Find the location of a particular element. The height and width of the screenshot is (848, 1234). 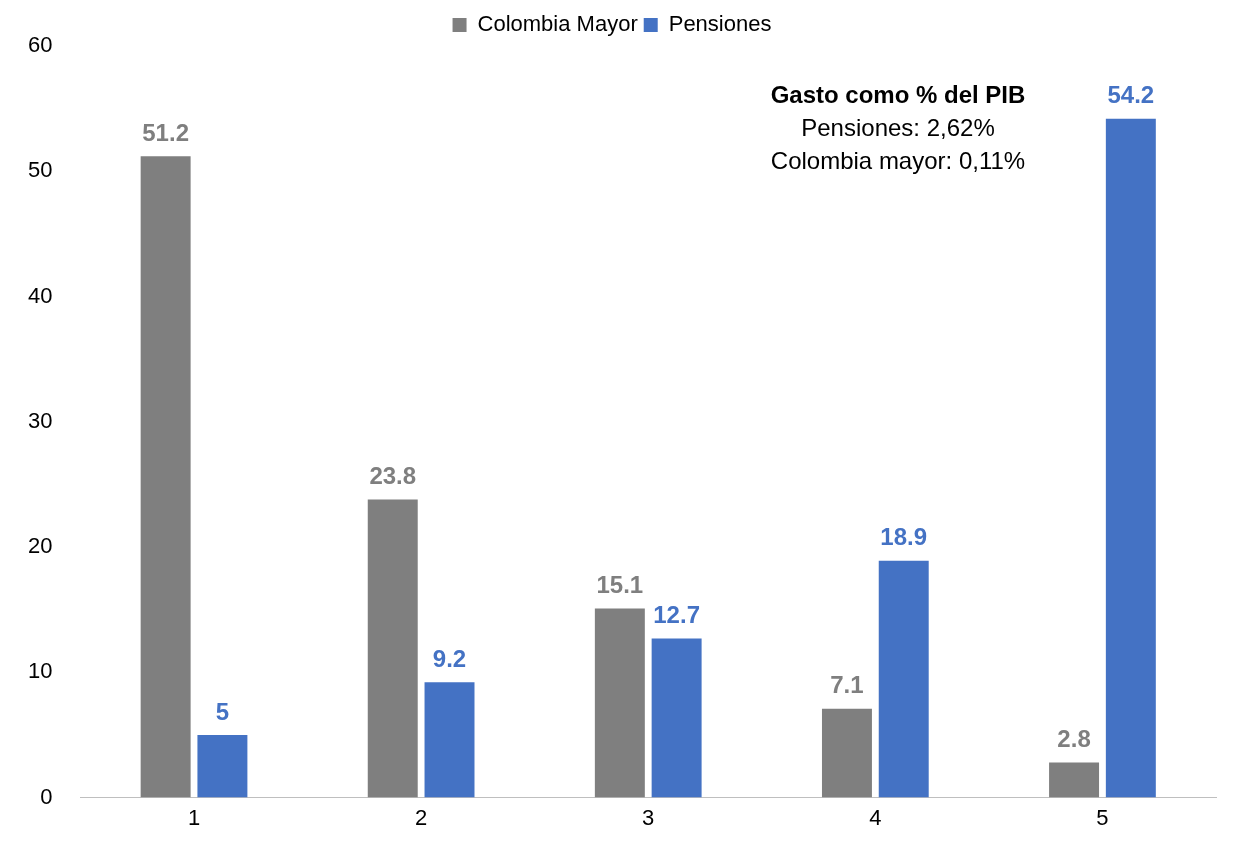

y-tick-label: 0 is located at coordinates (46, 796).